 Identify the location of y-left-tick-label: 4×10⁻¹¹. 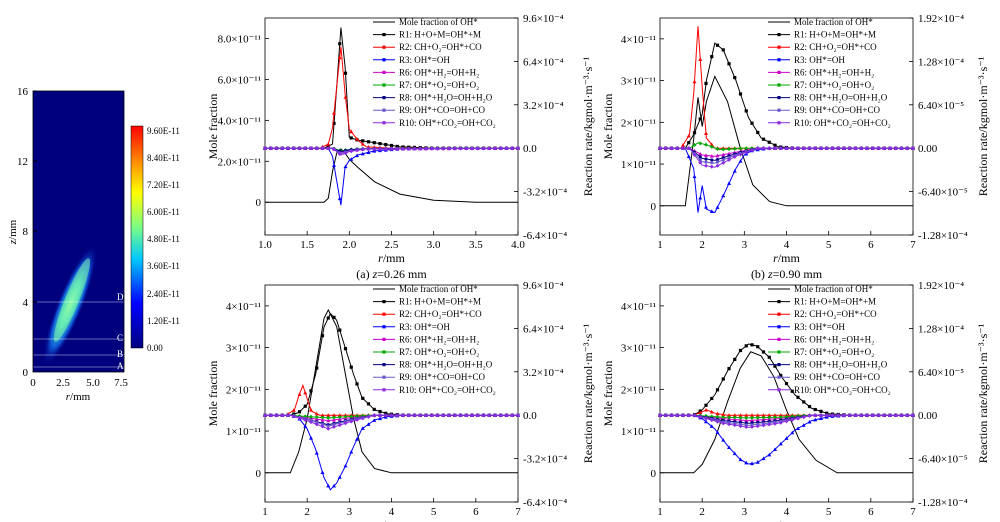
(638, 40).